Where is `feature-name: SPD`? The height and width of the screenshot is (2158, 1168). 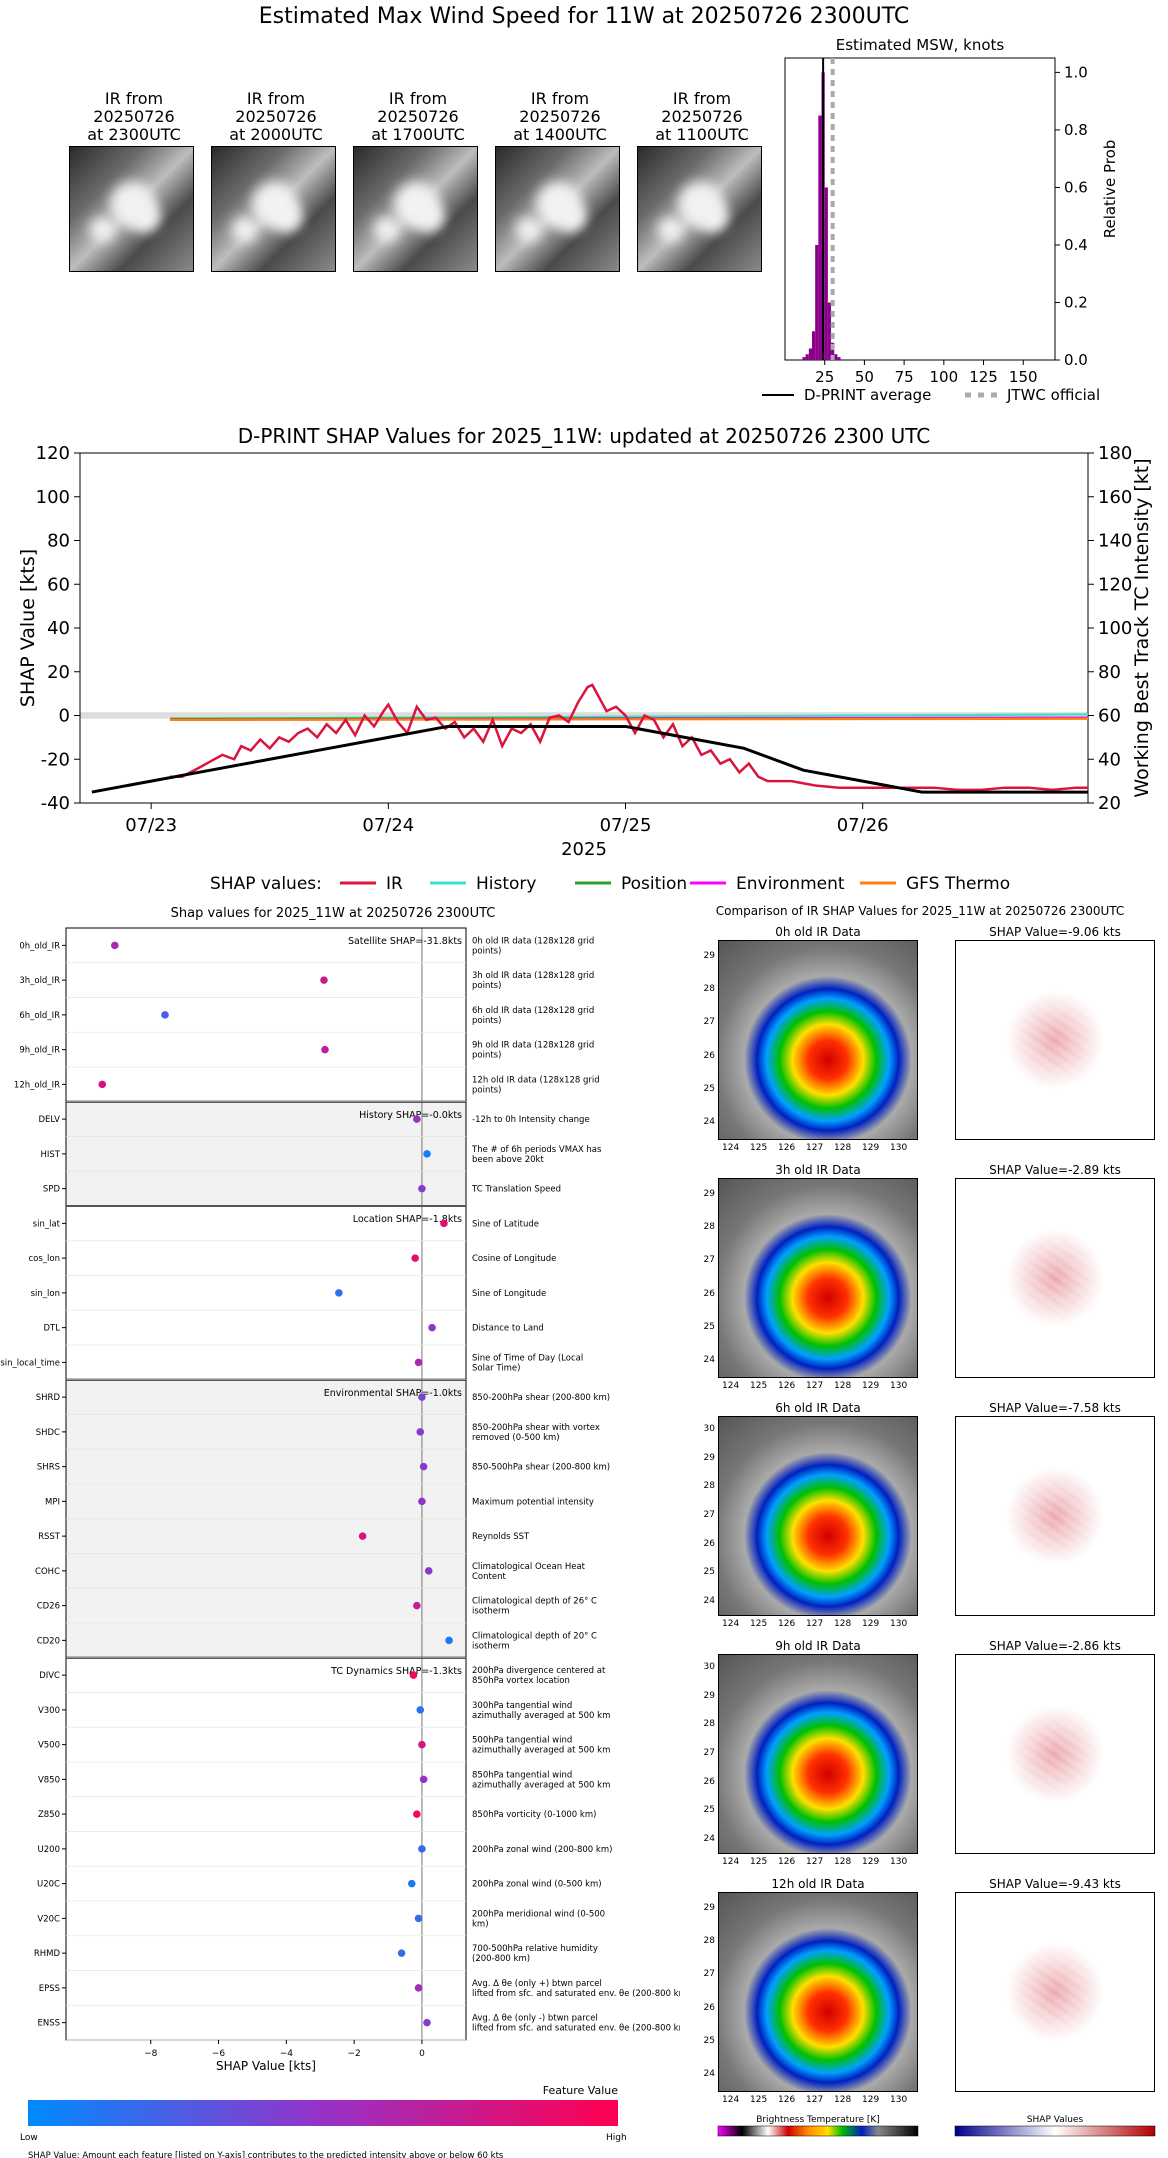
feature-name: SPD is located at coordinates (52, 1190).